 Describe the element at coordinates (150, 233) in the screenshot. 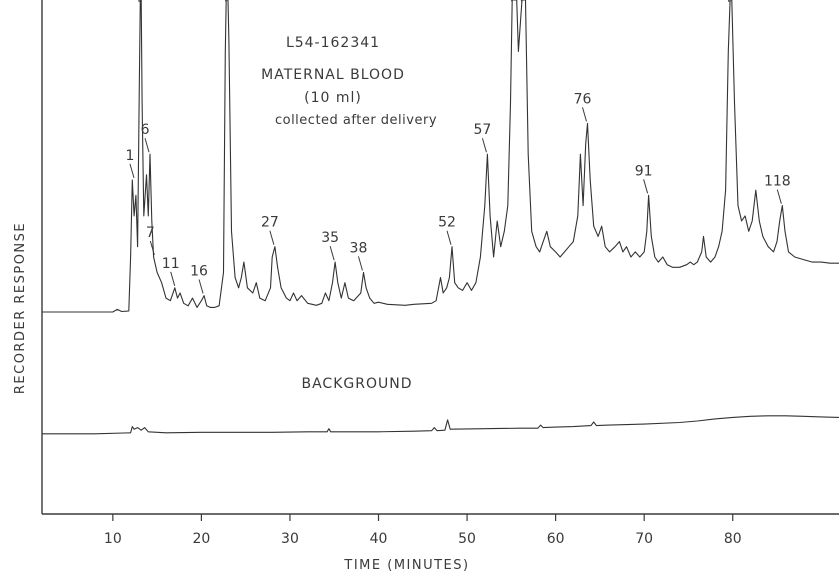

I see `peak-label: 7` at that location.